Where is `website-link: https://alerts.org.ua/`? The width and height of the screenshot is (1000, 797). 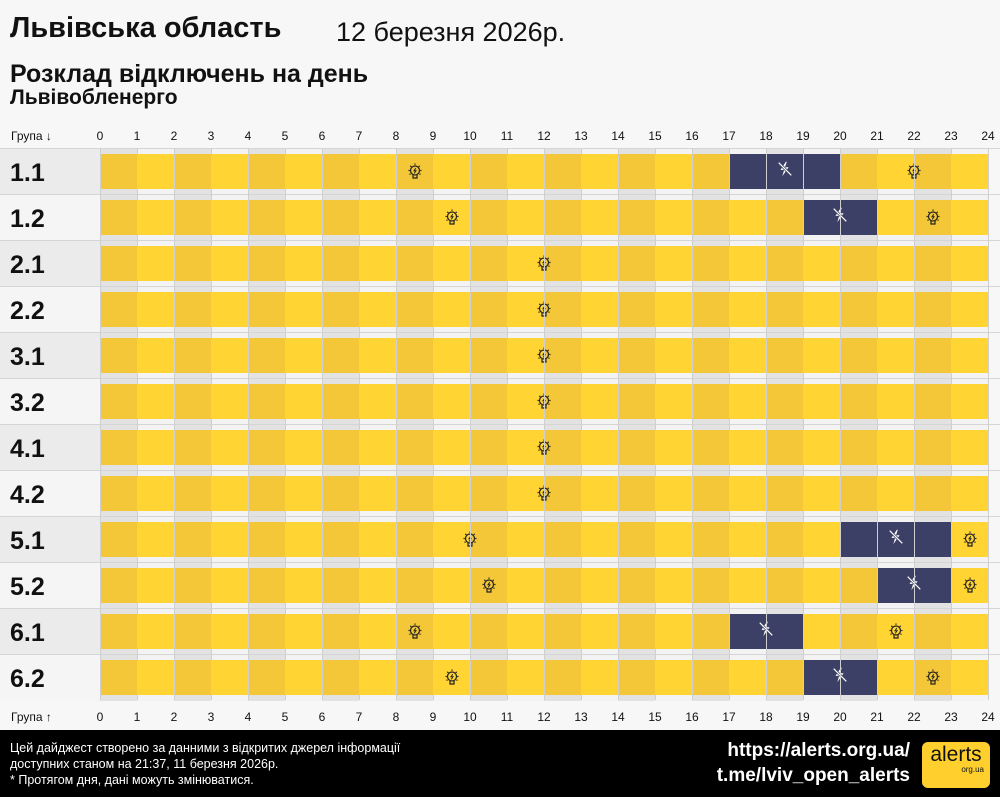
website-link: https://alerts.org.ua/ is located at coordinates (818, 750).